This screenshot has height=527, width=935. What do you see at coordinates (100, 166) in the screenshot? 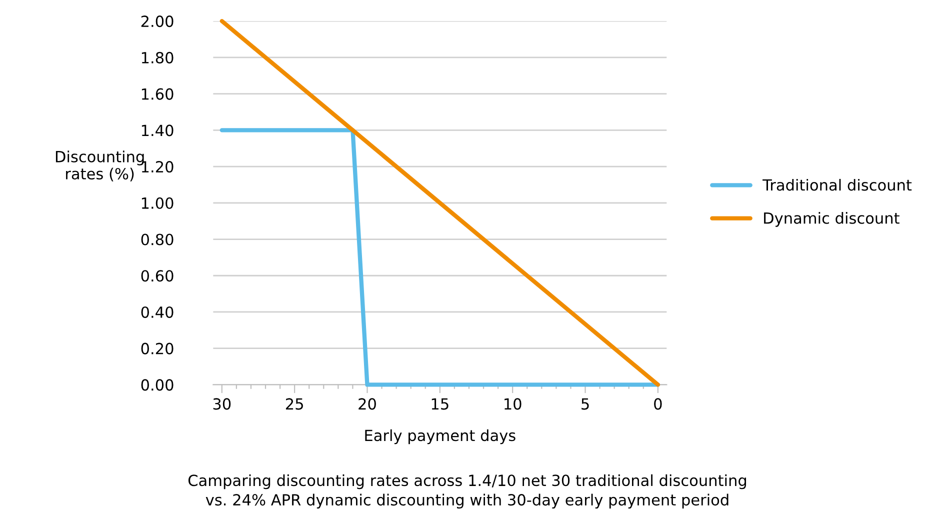
I see `y-axis-title: Discounting rates (%)` at bounding box center [100, 166].